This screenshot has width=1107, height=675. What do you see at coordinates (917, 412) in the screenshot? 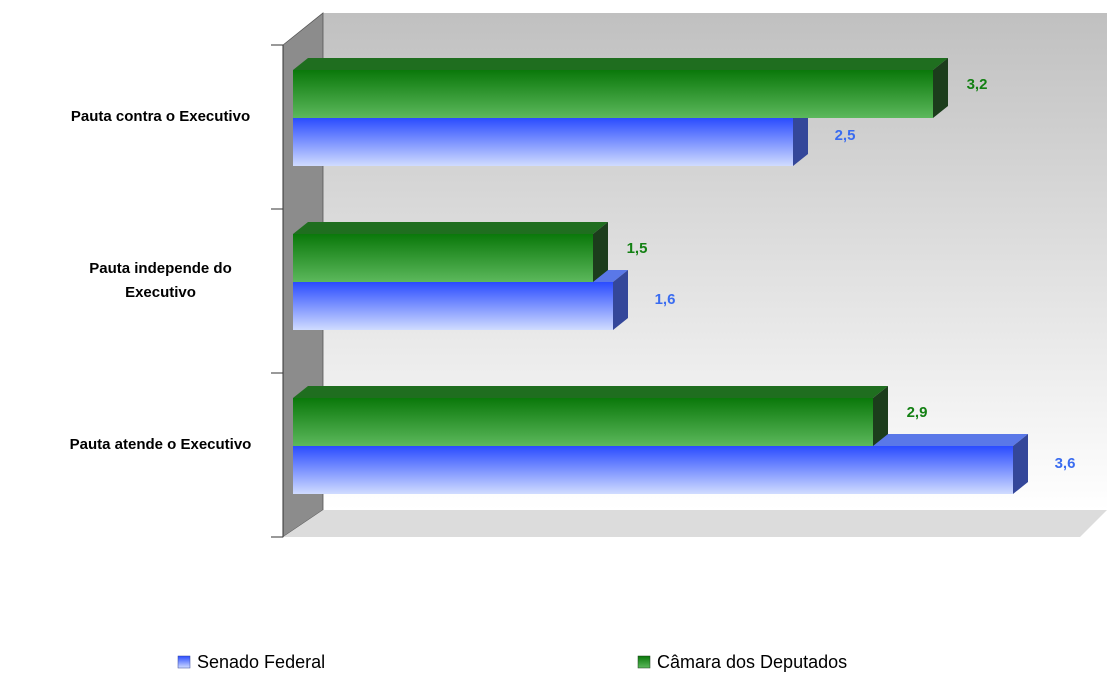
I see `value-label: 2,9` at bounding box center [917, 412].